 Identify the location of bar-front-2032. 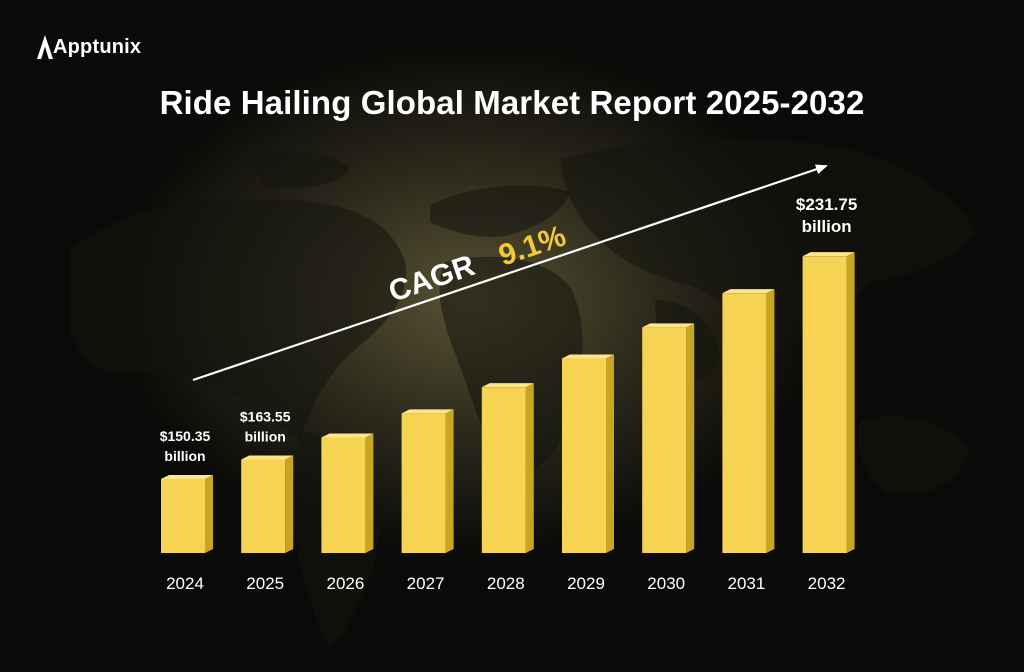
(824, 404).